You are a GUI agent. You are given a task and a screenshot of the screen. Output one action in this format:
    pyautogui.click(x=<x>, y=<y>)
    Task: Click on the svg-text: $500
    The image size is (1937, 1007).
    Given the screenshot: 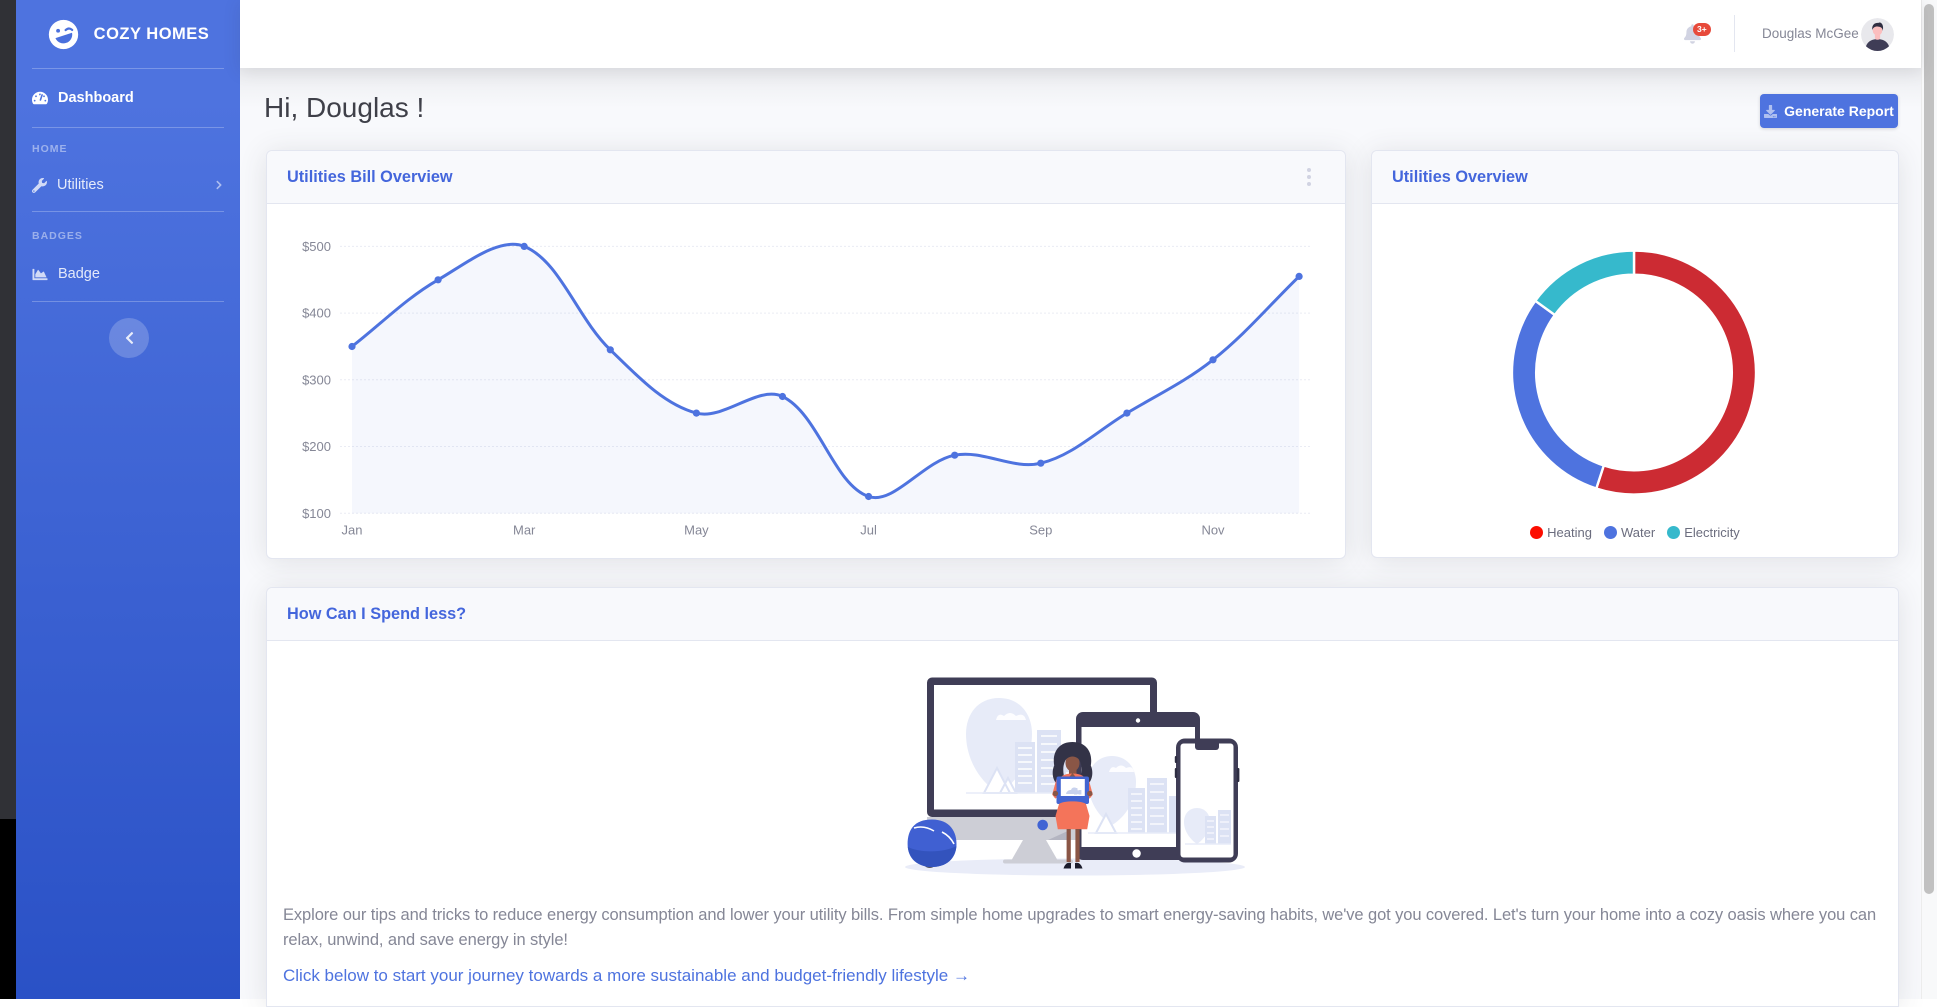 What is the action you would take?
    pyautogui.click(x=316, y=246)
    